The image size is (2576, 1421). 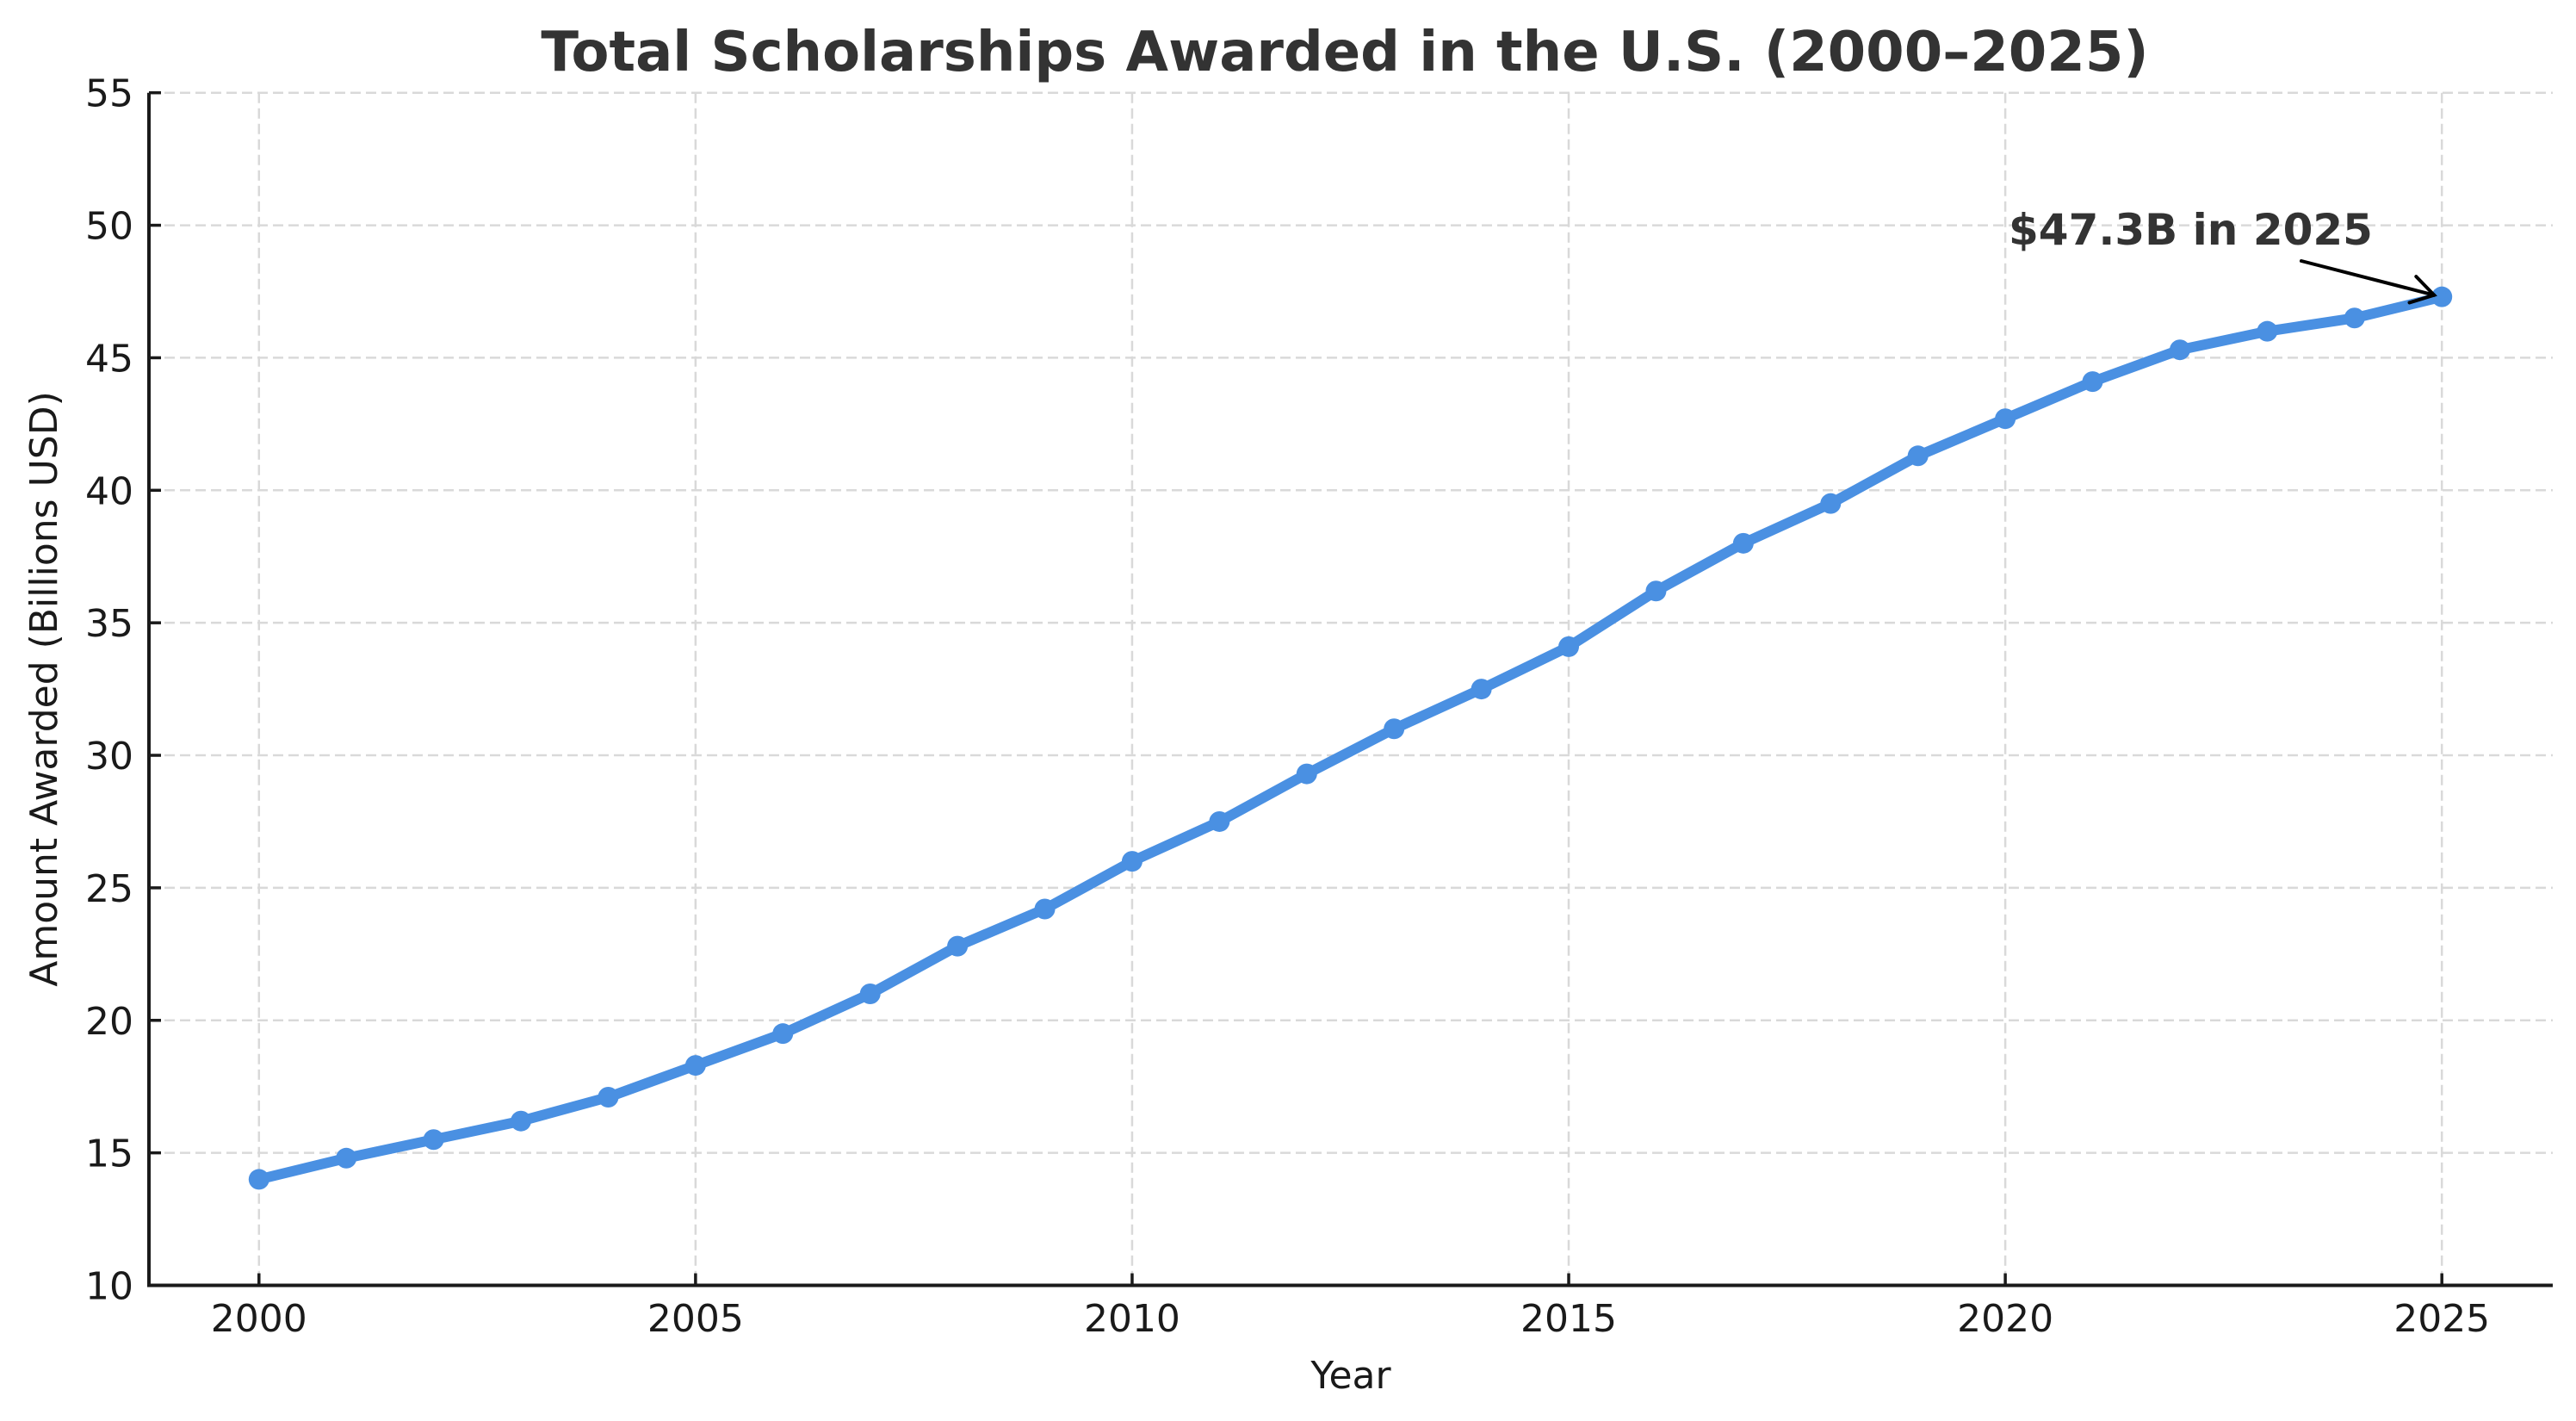 What do you see at coordinates (109, 1287) in the screenshot?
I see `y-tick-label: 10` at bounding box center [109, 1287].